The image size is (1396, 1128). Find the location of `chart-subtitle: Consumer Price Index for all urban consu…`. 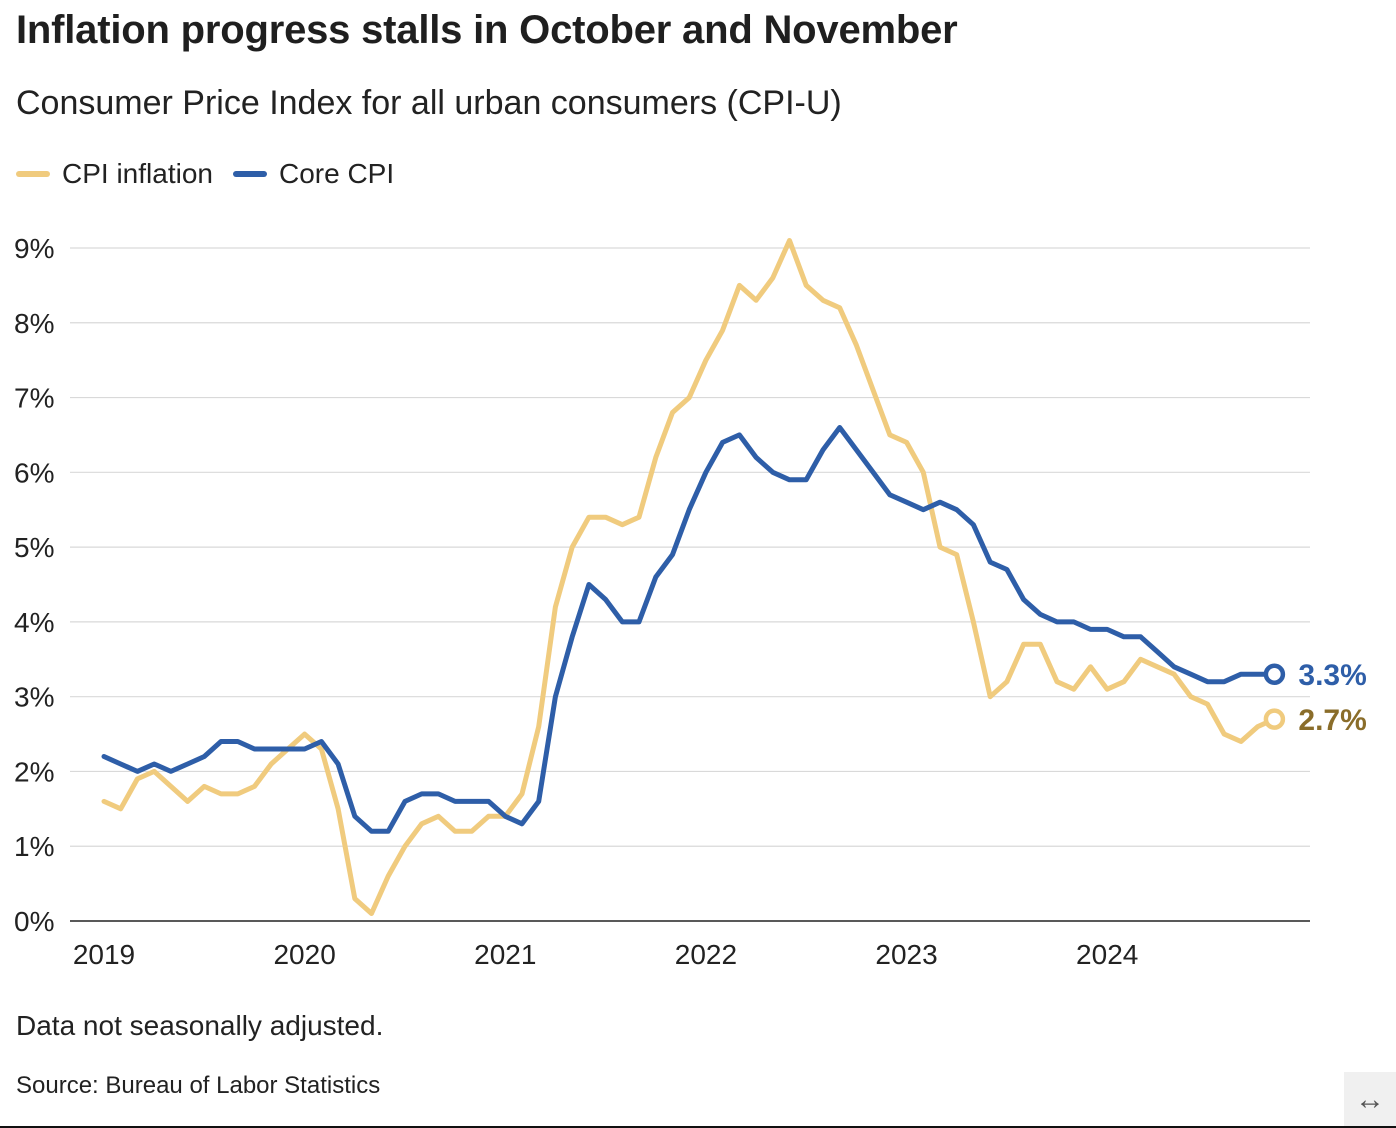

chart-subtitle: Consumer Price Index for all urban consu… is located at coordinates (429, 103).